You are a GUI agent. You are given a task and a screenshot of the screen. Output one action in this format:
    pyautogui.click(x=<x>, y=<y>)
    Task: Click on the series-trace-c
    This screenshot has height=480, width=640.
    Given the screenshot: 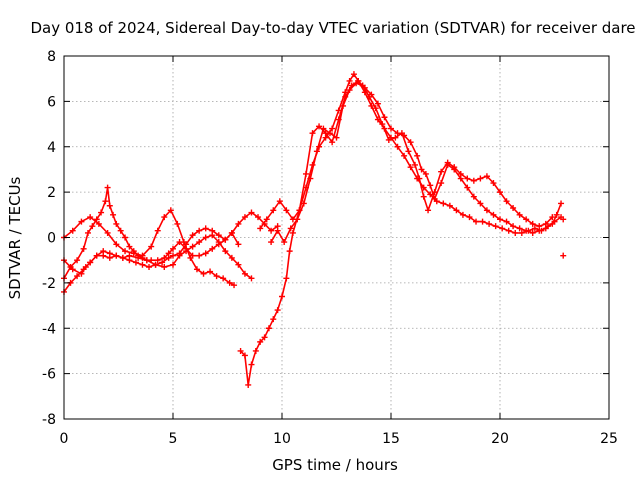 What is the action you would take?
    pyautogui.click(x=149, y=248)
    